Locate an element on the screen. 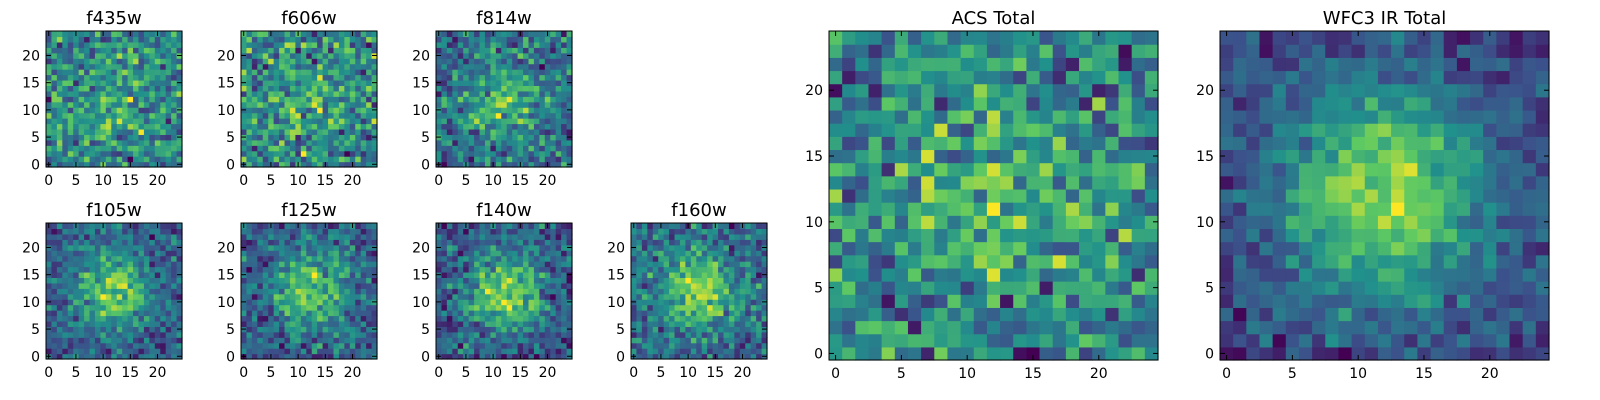  y-tick-label: 0 is located at coordinates (425, 357).